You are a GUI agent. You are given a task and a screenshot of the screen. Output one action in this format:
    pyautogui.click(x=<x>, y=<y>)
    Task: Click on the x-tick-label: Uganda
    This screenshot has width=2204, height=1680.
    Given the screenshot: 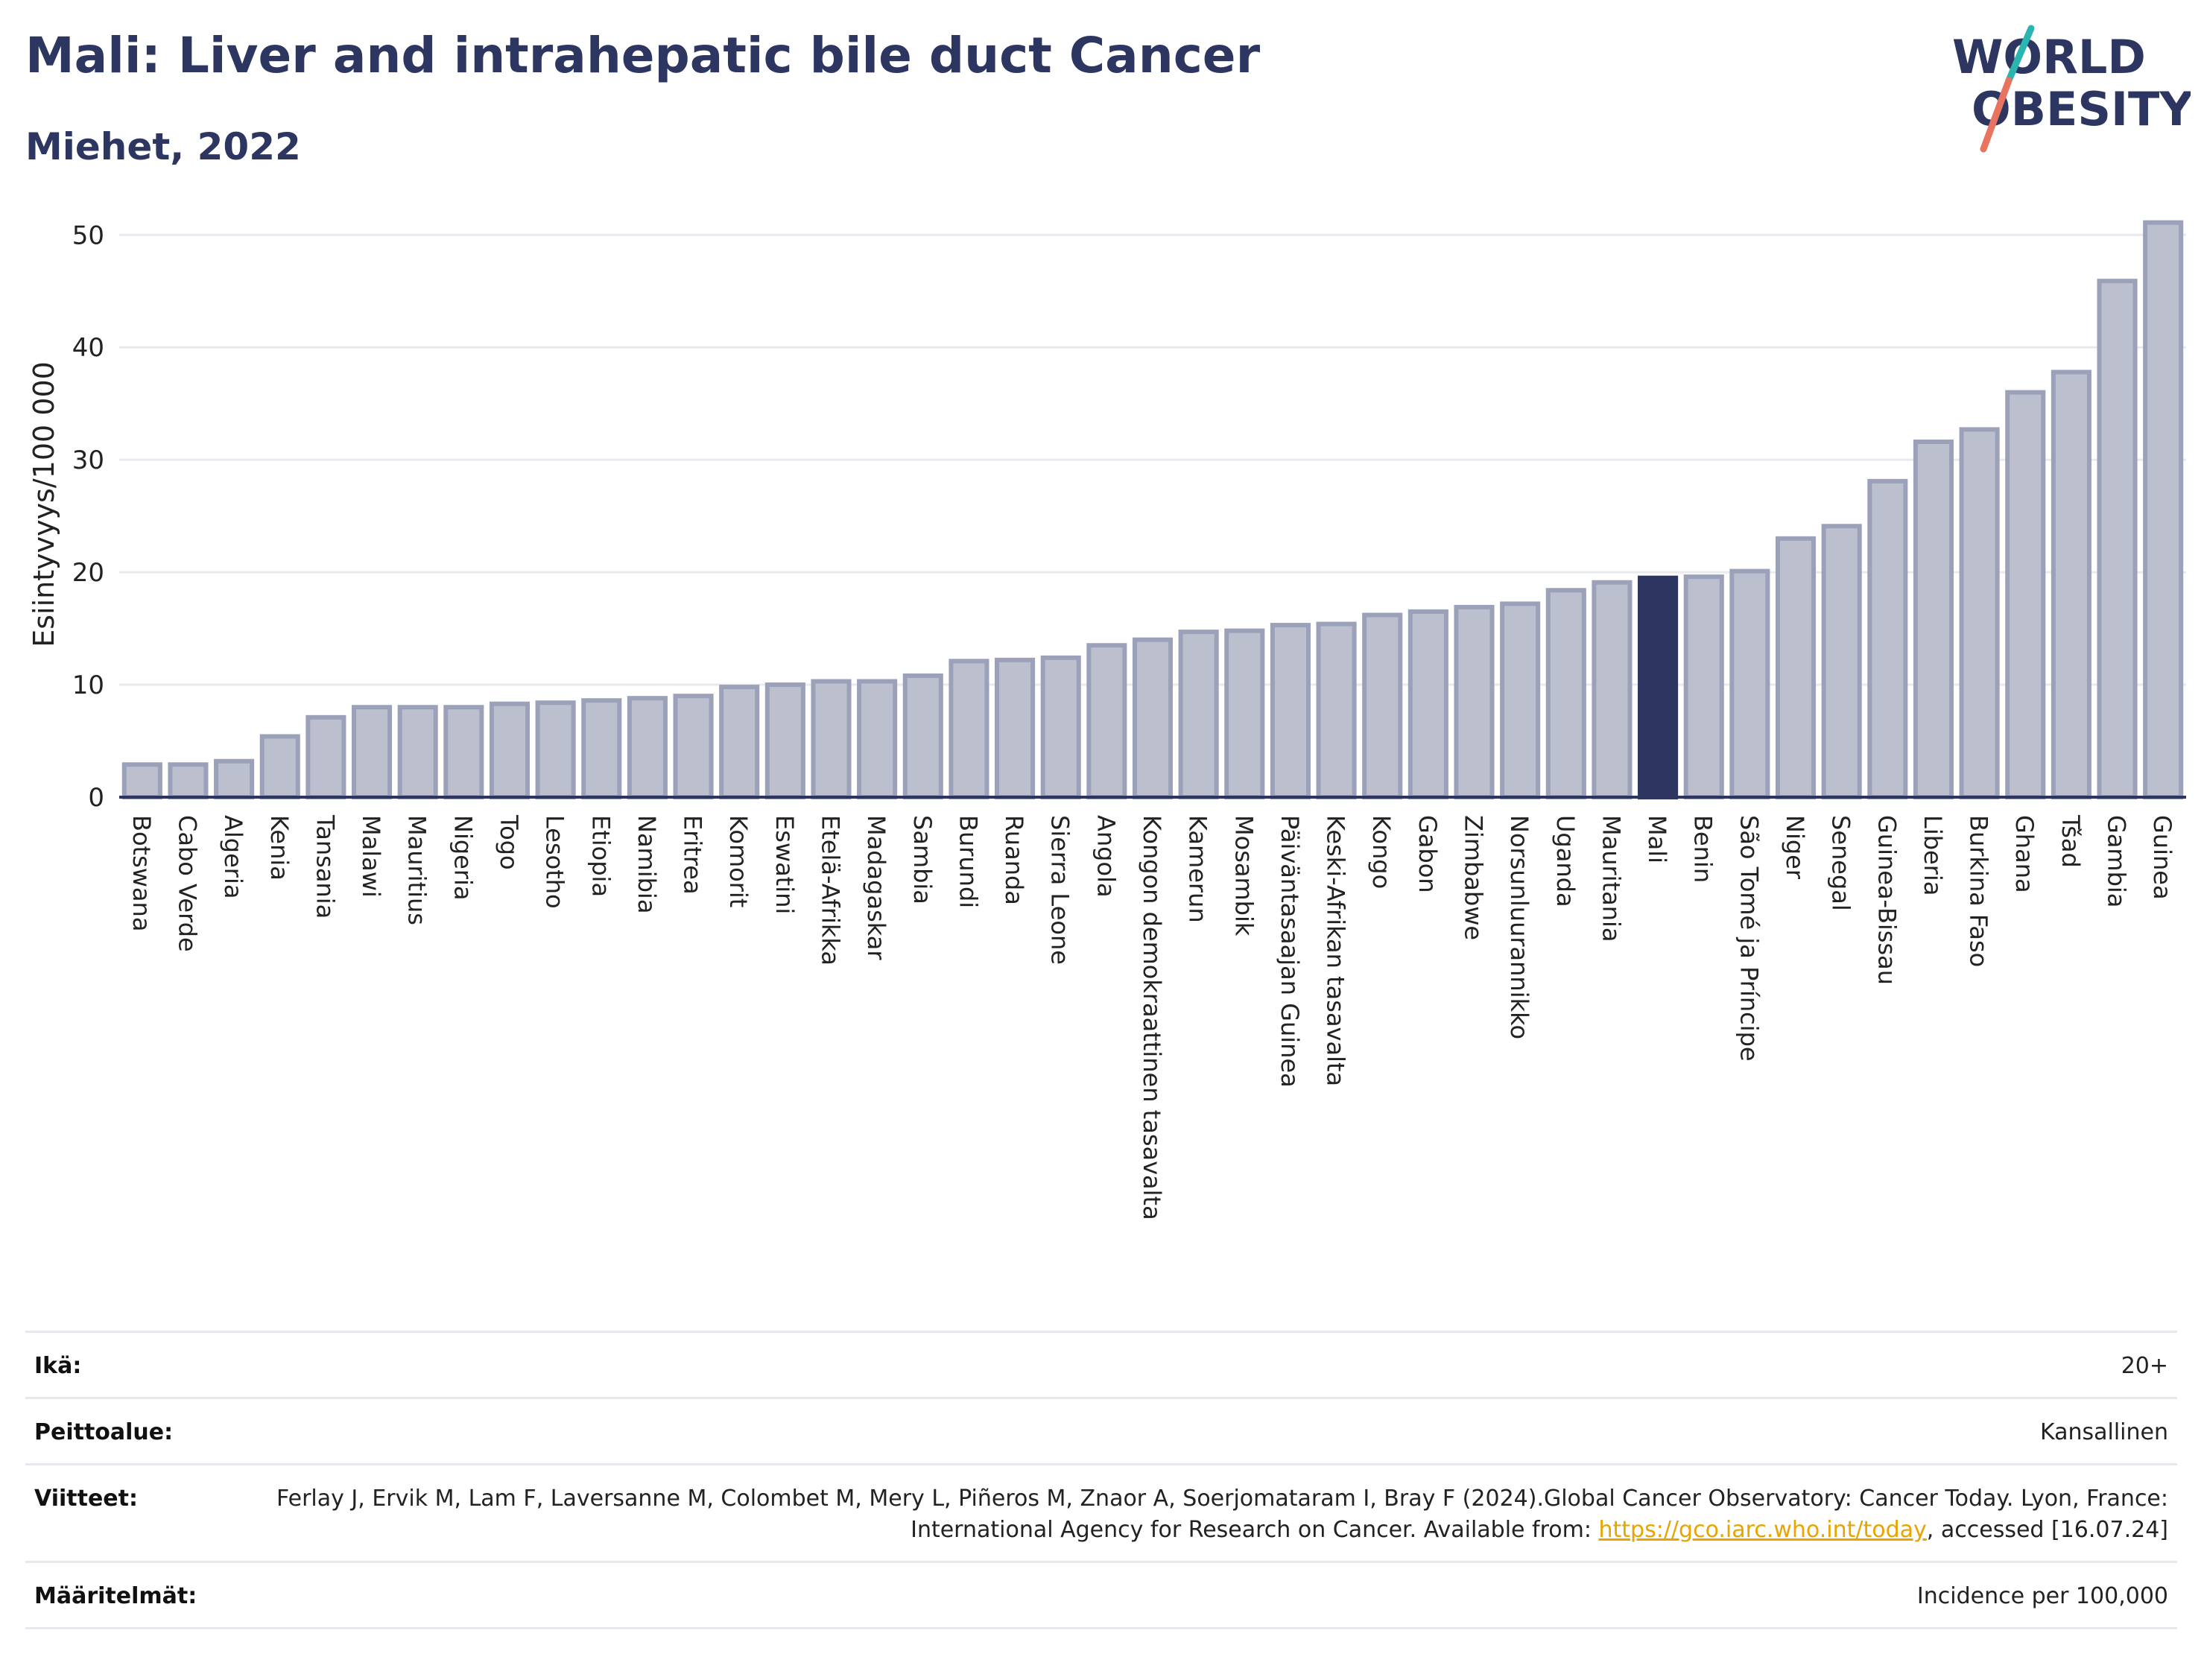 What is the action you would take?
    pyautogui.click(x=1565, y=861)
    